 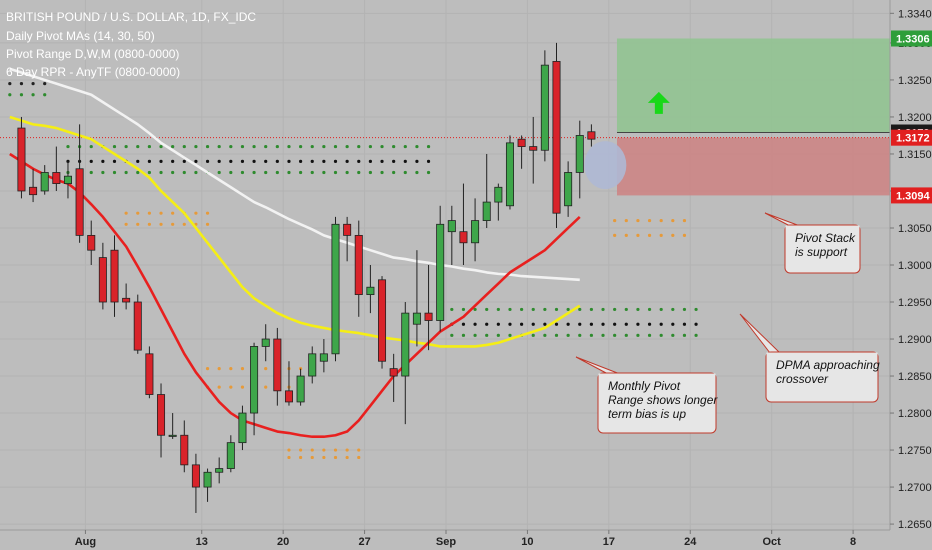 What do you see at coordinates (911, 137) in the screenshot?
I see `price-tag` at bounding box center [911, 137].